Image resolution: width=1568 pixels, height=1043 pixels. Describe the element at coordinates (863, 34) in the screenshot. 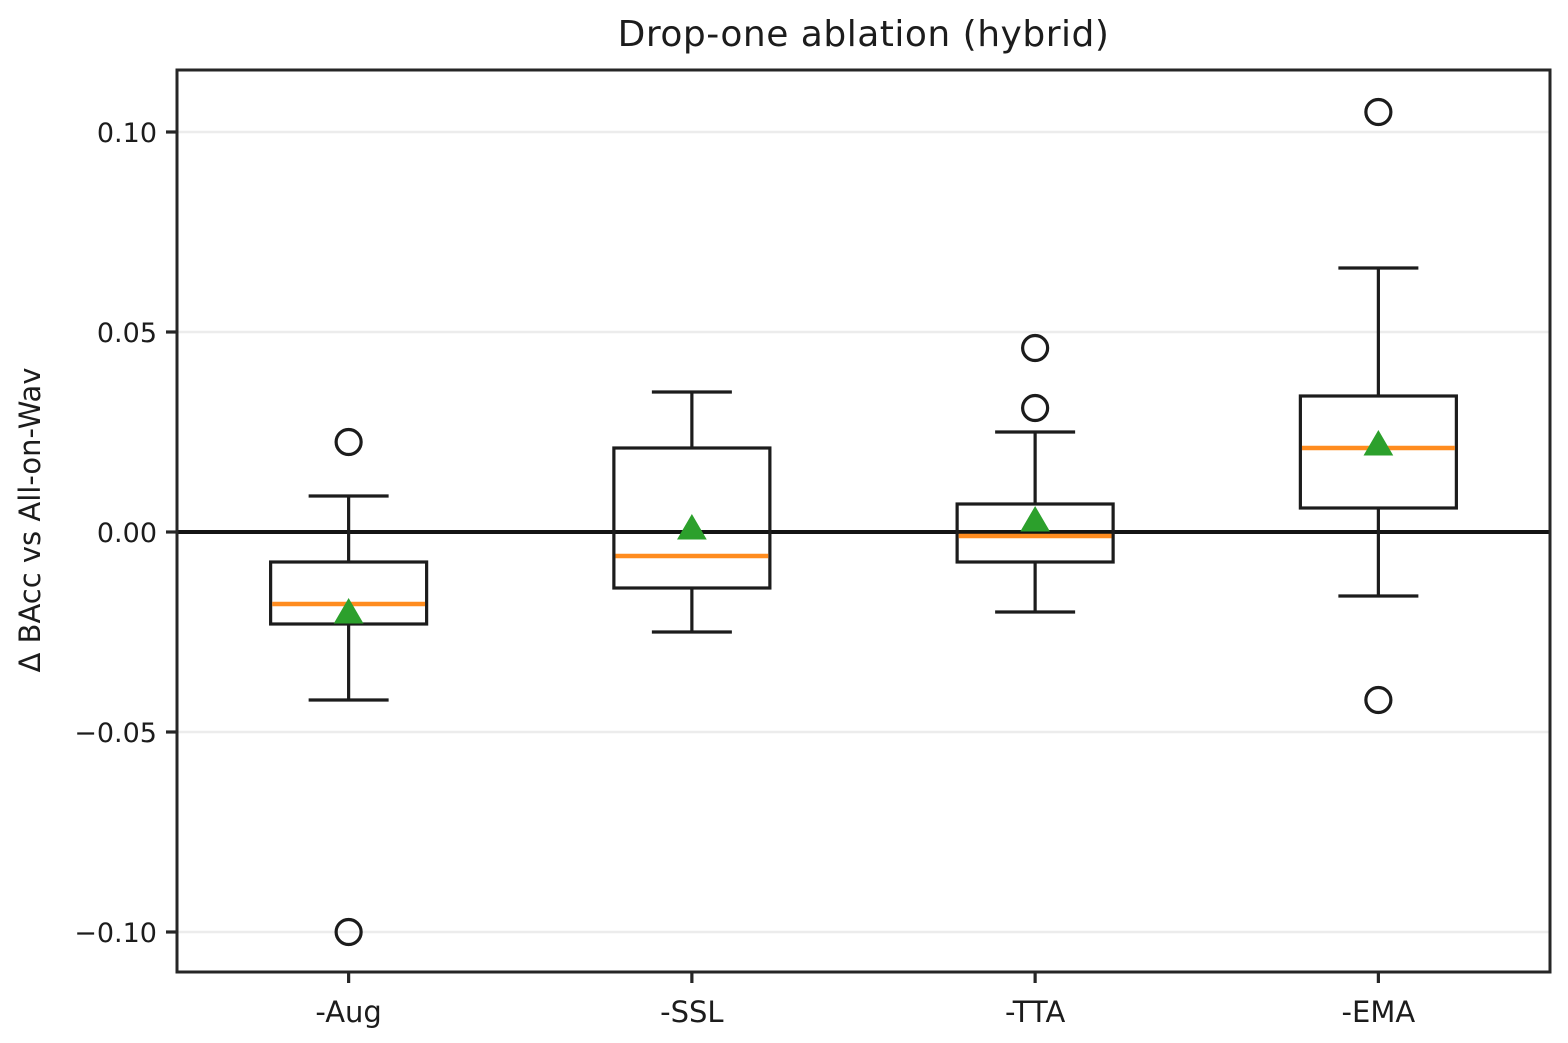

I see `chart-title: Drop-one ablation (hybrid)` at that location.